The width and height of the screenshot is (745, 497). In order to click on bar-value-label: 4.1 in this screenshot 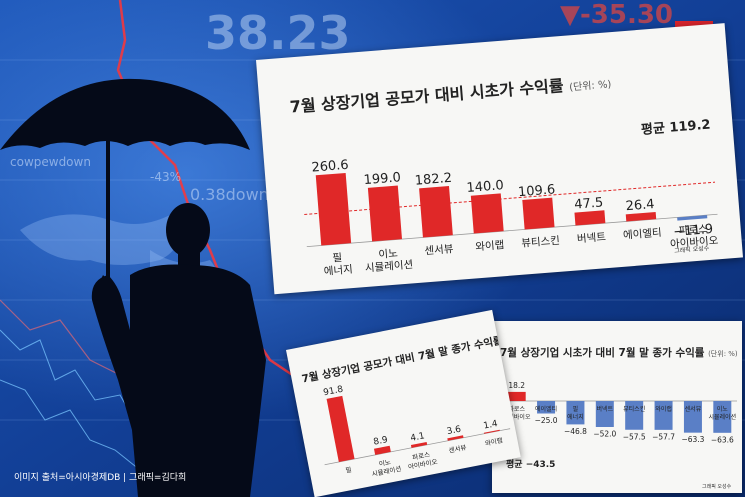, I will do `click(418, 437)`.